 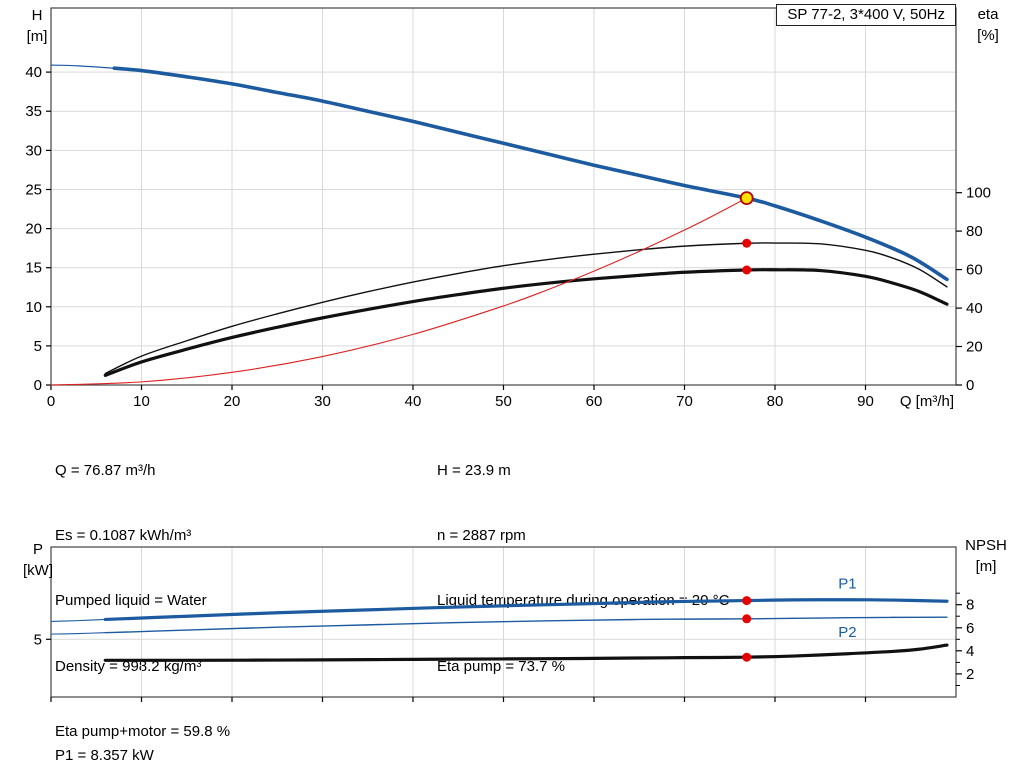 What do you see at coordinates (105, 470) in the screenshot?
I see `info-line-flow: Q = 76.87 m³/h` at bounding box center [105, 470].